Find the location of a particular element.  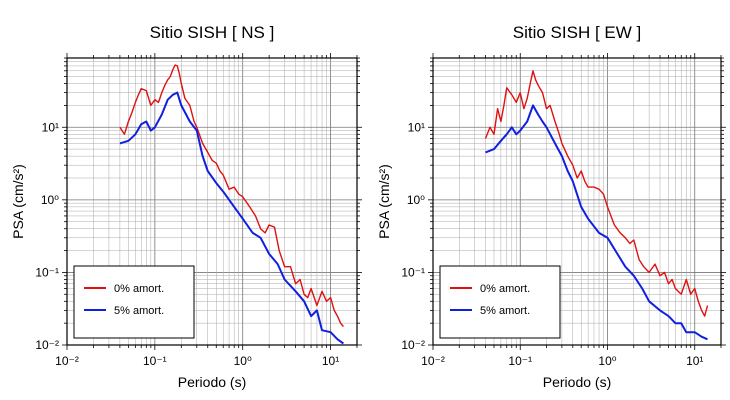

chart-title: Sitio SISH [ NS ] is located at coordinates (212, 32).